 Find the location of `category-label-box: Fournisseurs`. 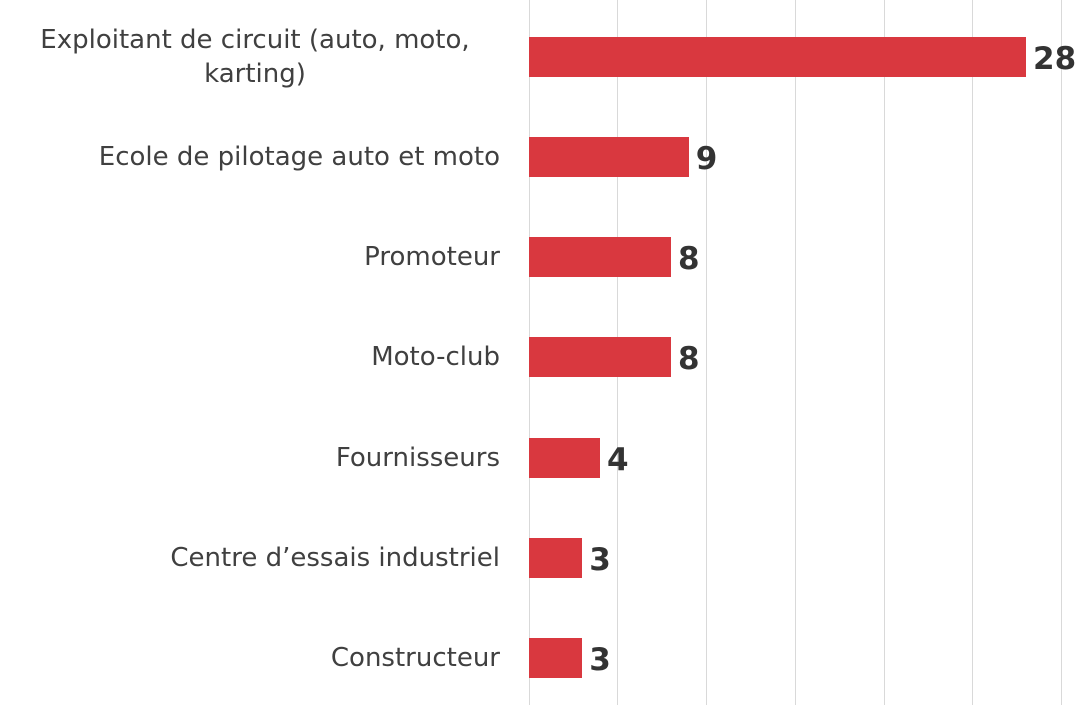

category-label-box: Fournisseurs is located at coordinates (255, 458).